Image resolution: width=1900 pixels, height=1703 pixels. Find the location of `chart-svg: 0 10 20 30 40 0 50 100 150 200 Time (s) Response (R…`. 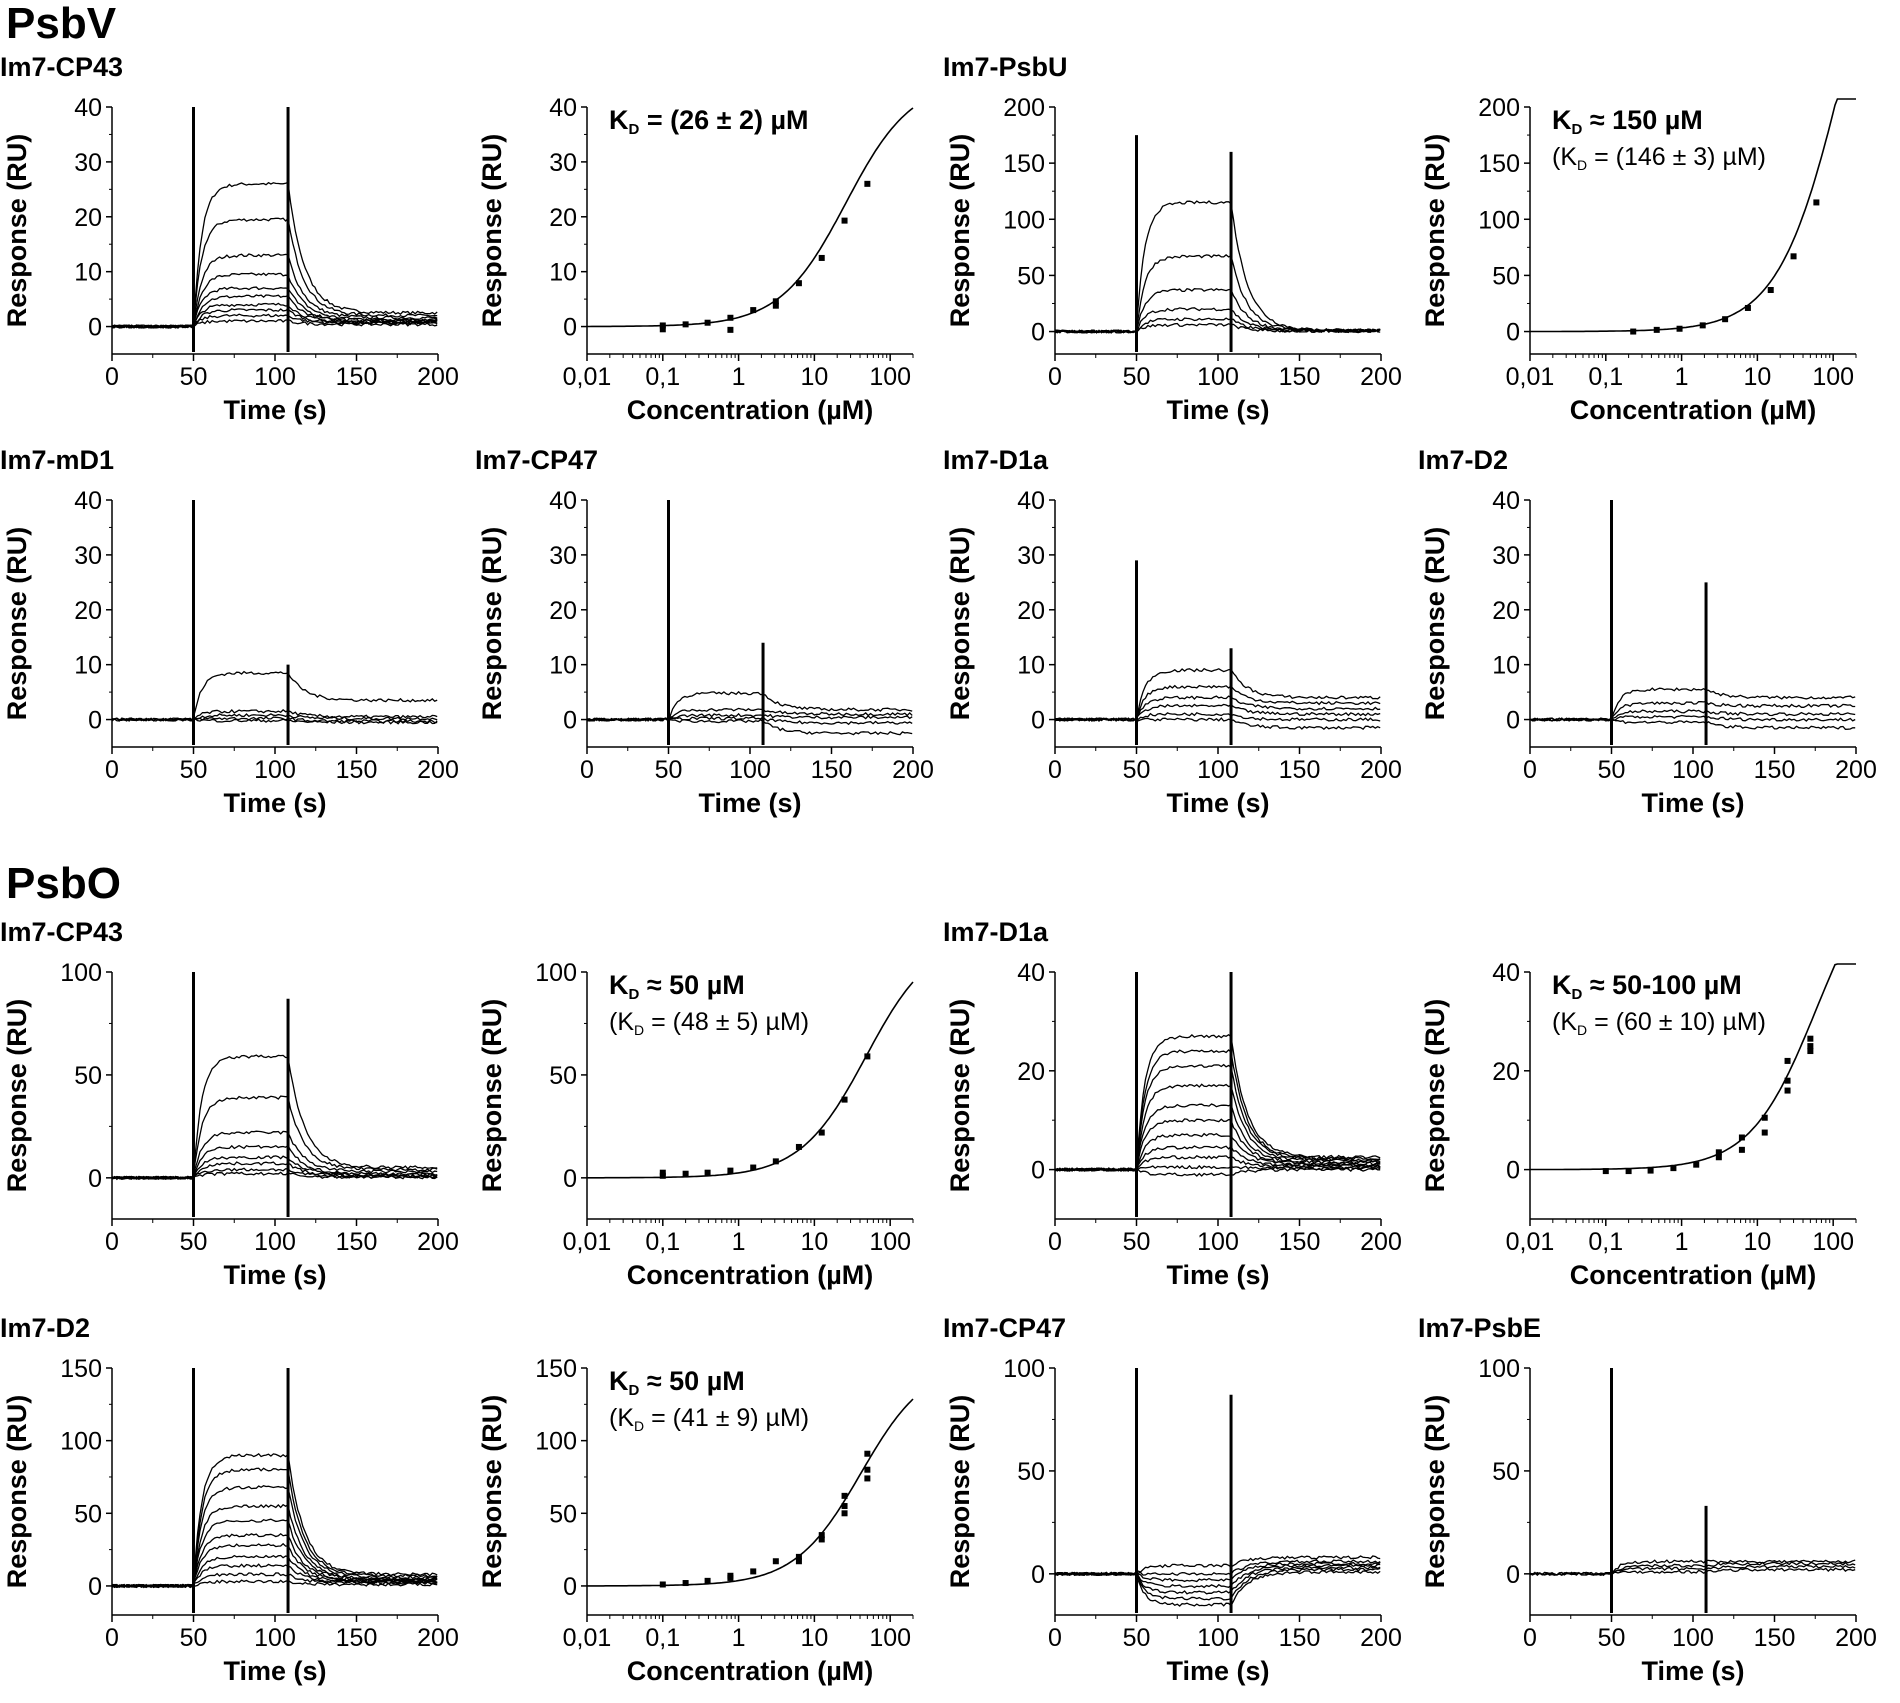

chart-svg: 0 10 20 30 40 0 50 100 150 200 Time (s) Response (R… is located at coordinates (230, 652).